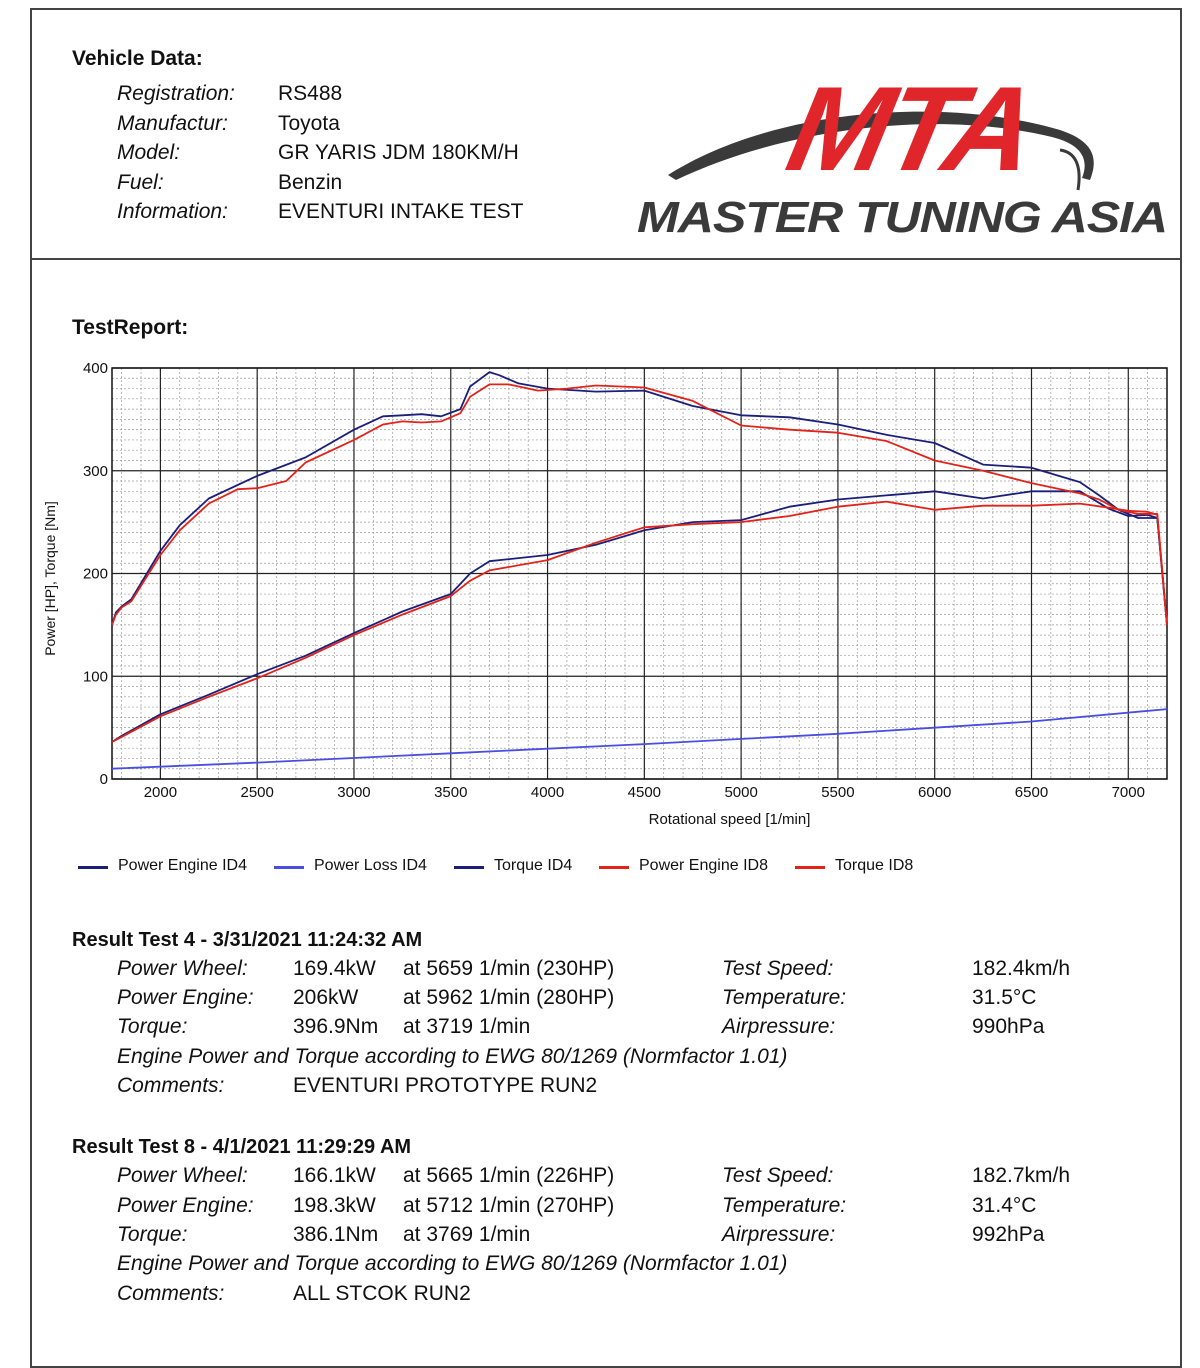 This screenshot has height=1368, width=1200. Describe the element at coordinates (171, 1085) in the screenshot. I see `result-4-comments-label: Comments:` at that location.